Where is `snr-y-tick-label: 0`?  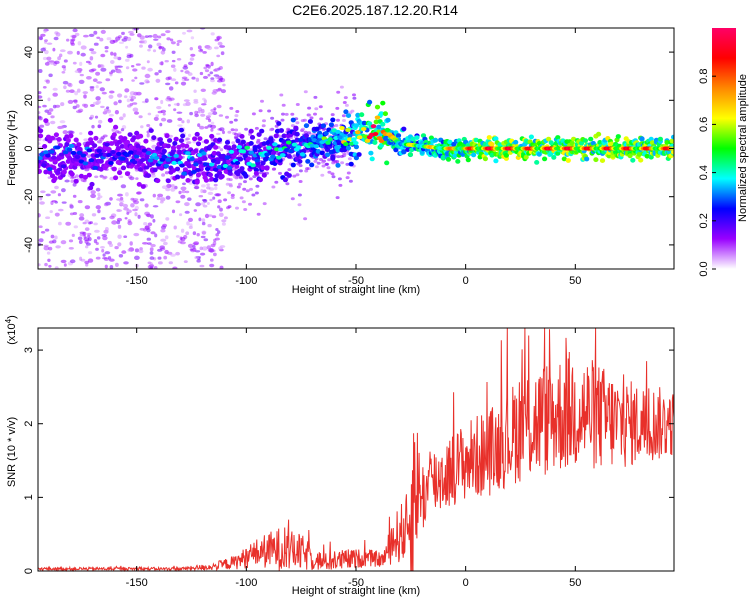 snr-y-tick-label: 0 is located at coordinates (29, 571).